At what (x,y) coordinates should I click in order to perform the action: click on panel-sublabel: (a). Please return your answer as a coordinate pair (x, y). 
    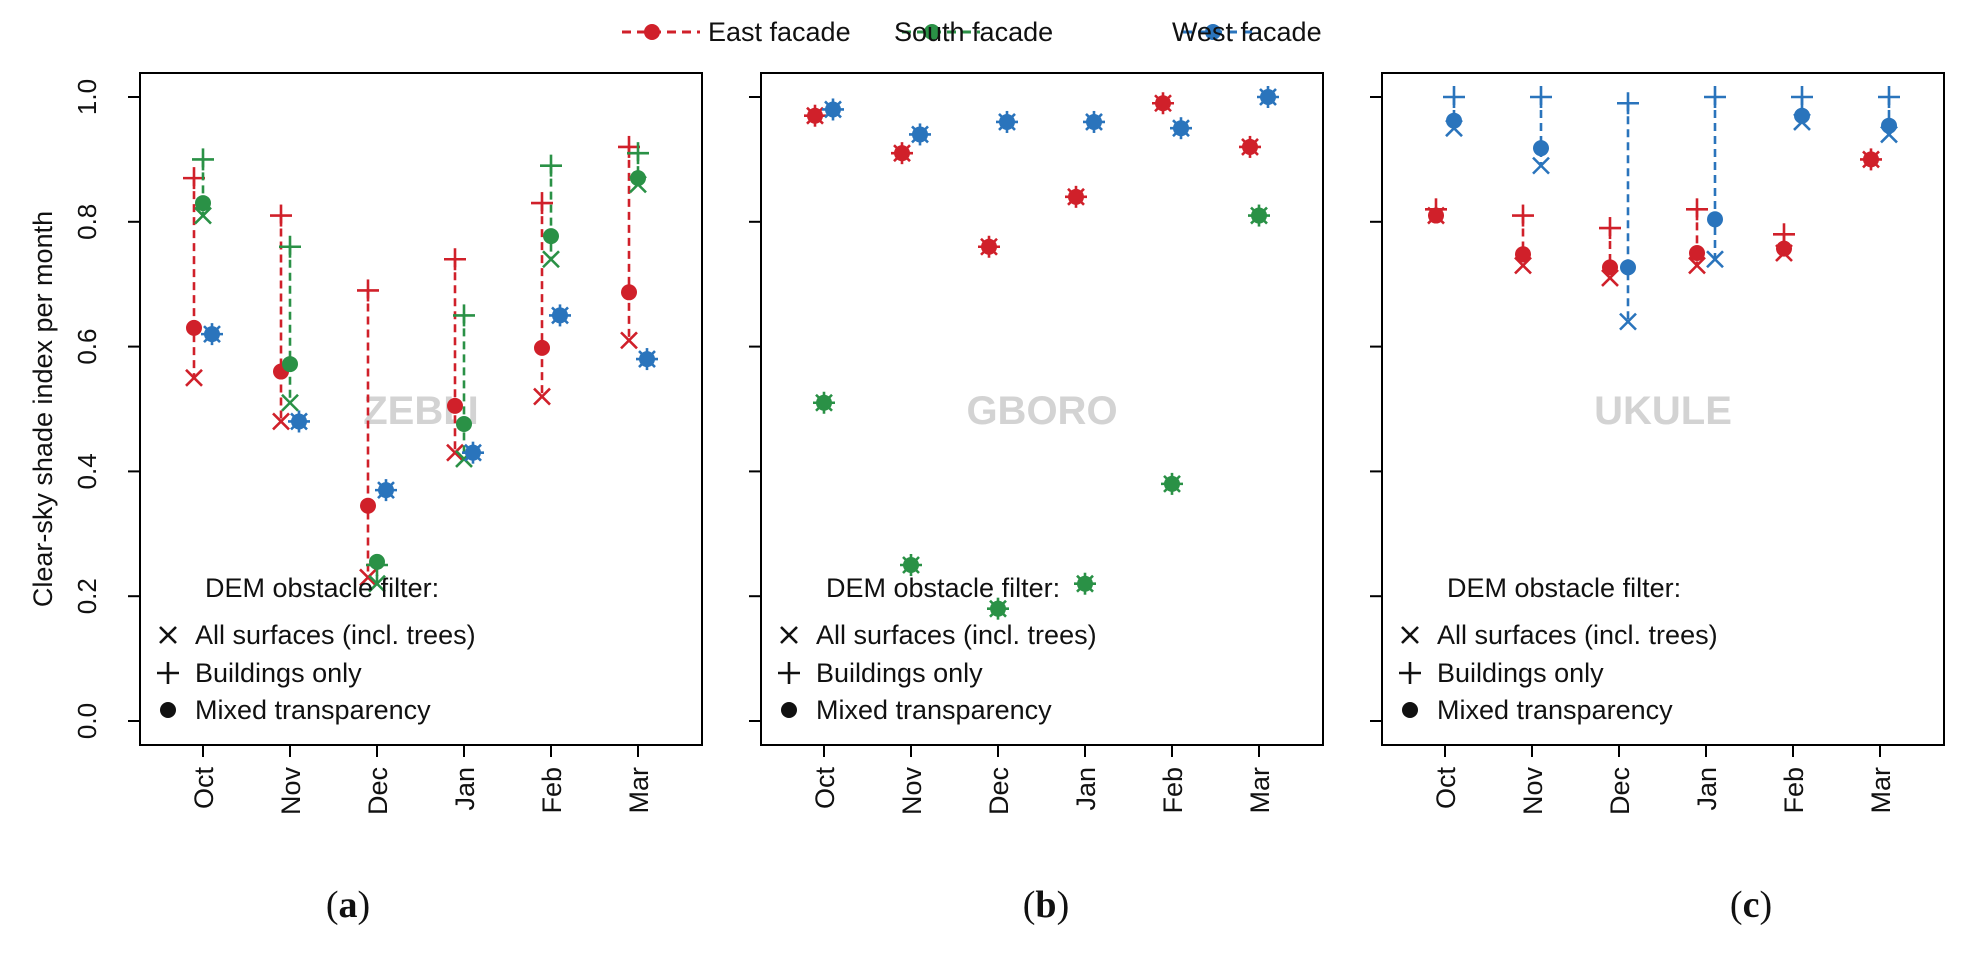
    Looking at the image, I should click on (348, 905).